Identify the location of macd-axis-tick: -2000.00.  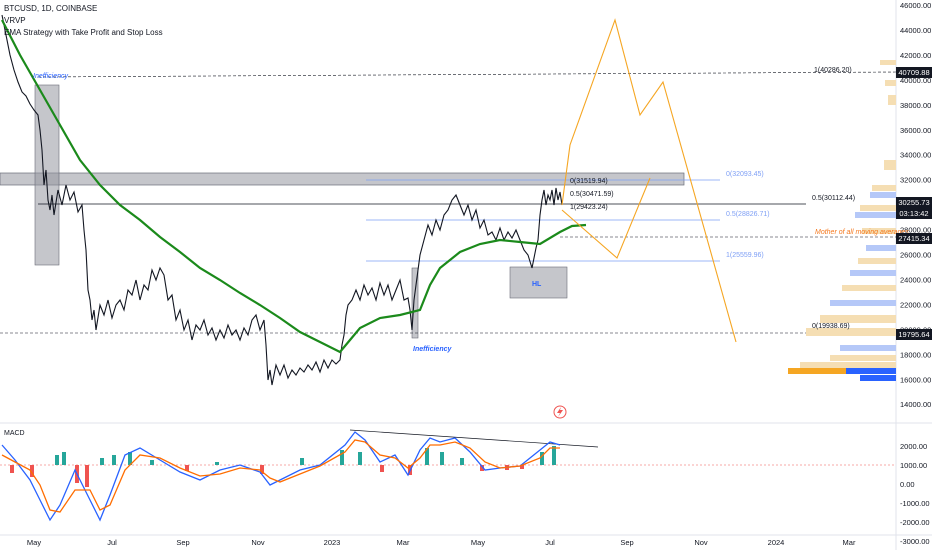
(915, 522).